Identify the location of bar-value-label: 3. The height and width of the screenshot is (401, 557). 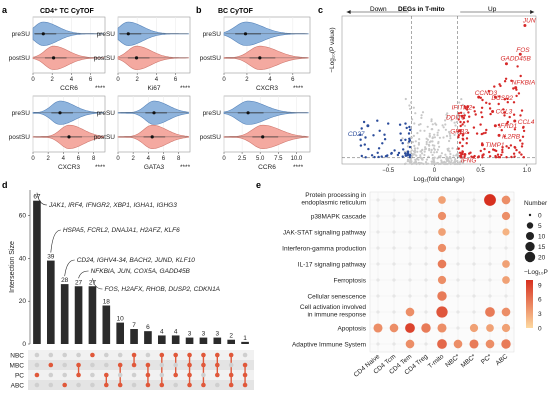
(204, 334).